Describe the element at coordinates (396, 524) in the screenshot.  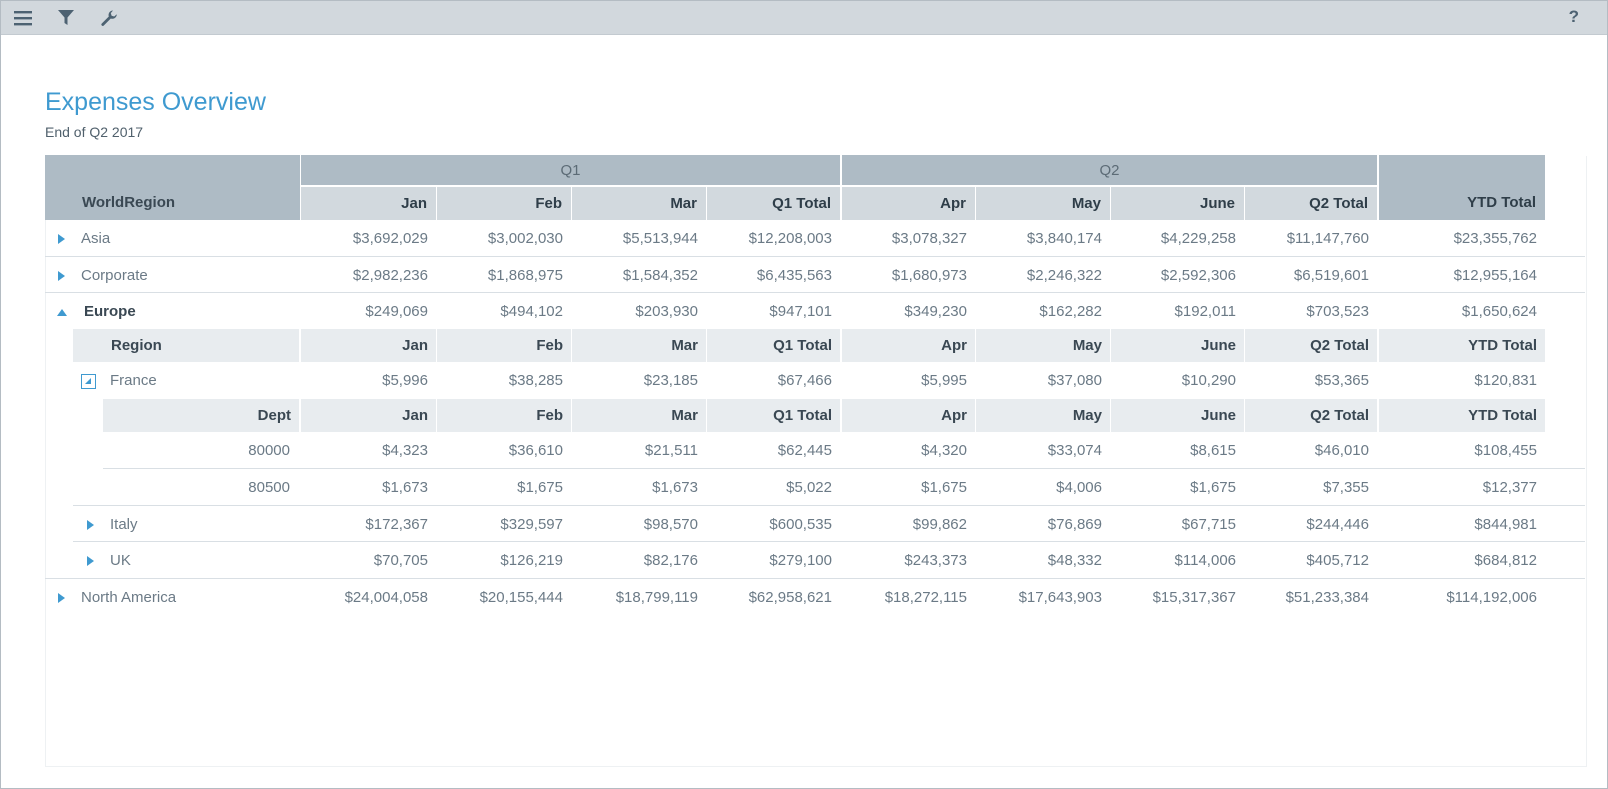
I see `value-cell: $172,367` at that location.